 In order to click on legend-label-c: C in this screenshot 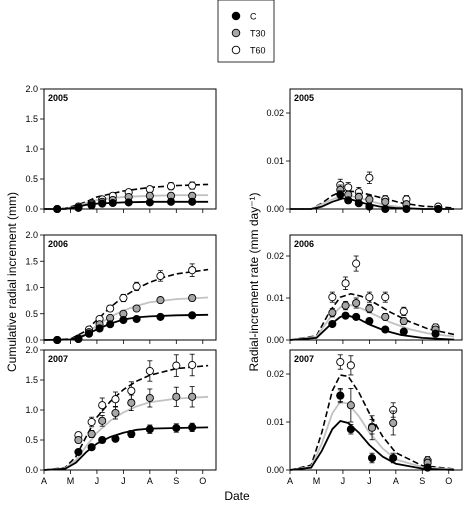, I will do `click(253, 17)`.